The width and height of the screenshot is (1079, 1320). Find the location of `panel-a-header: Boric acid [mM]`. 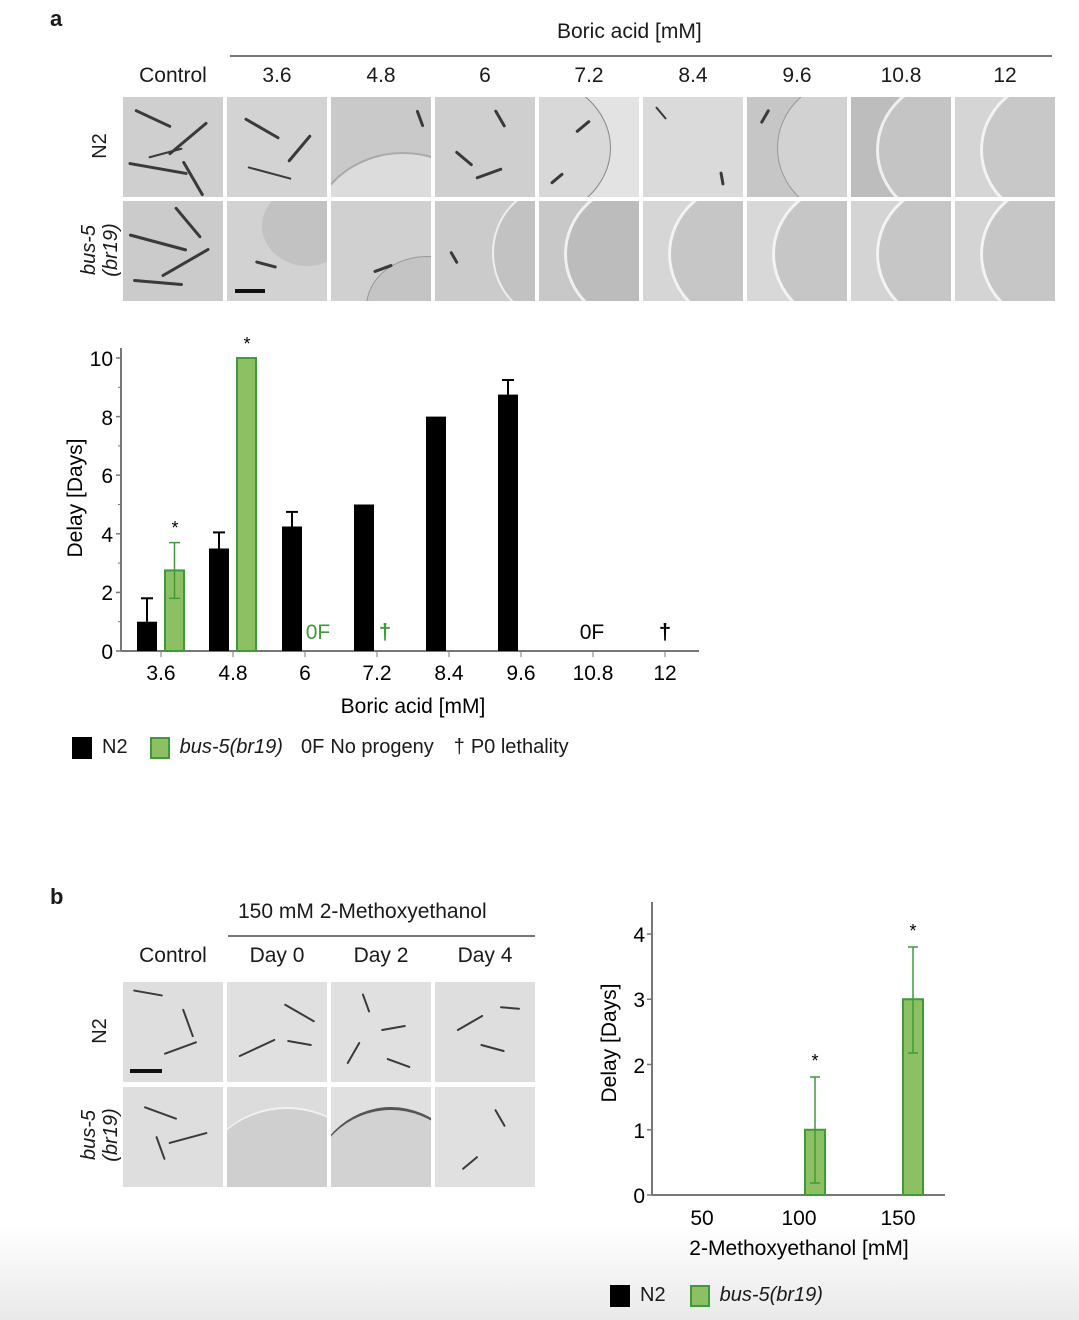

panel-a-header: Boric acid [mM] is located at coordinates (629, 31).